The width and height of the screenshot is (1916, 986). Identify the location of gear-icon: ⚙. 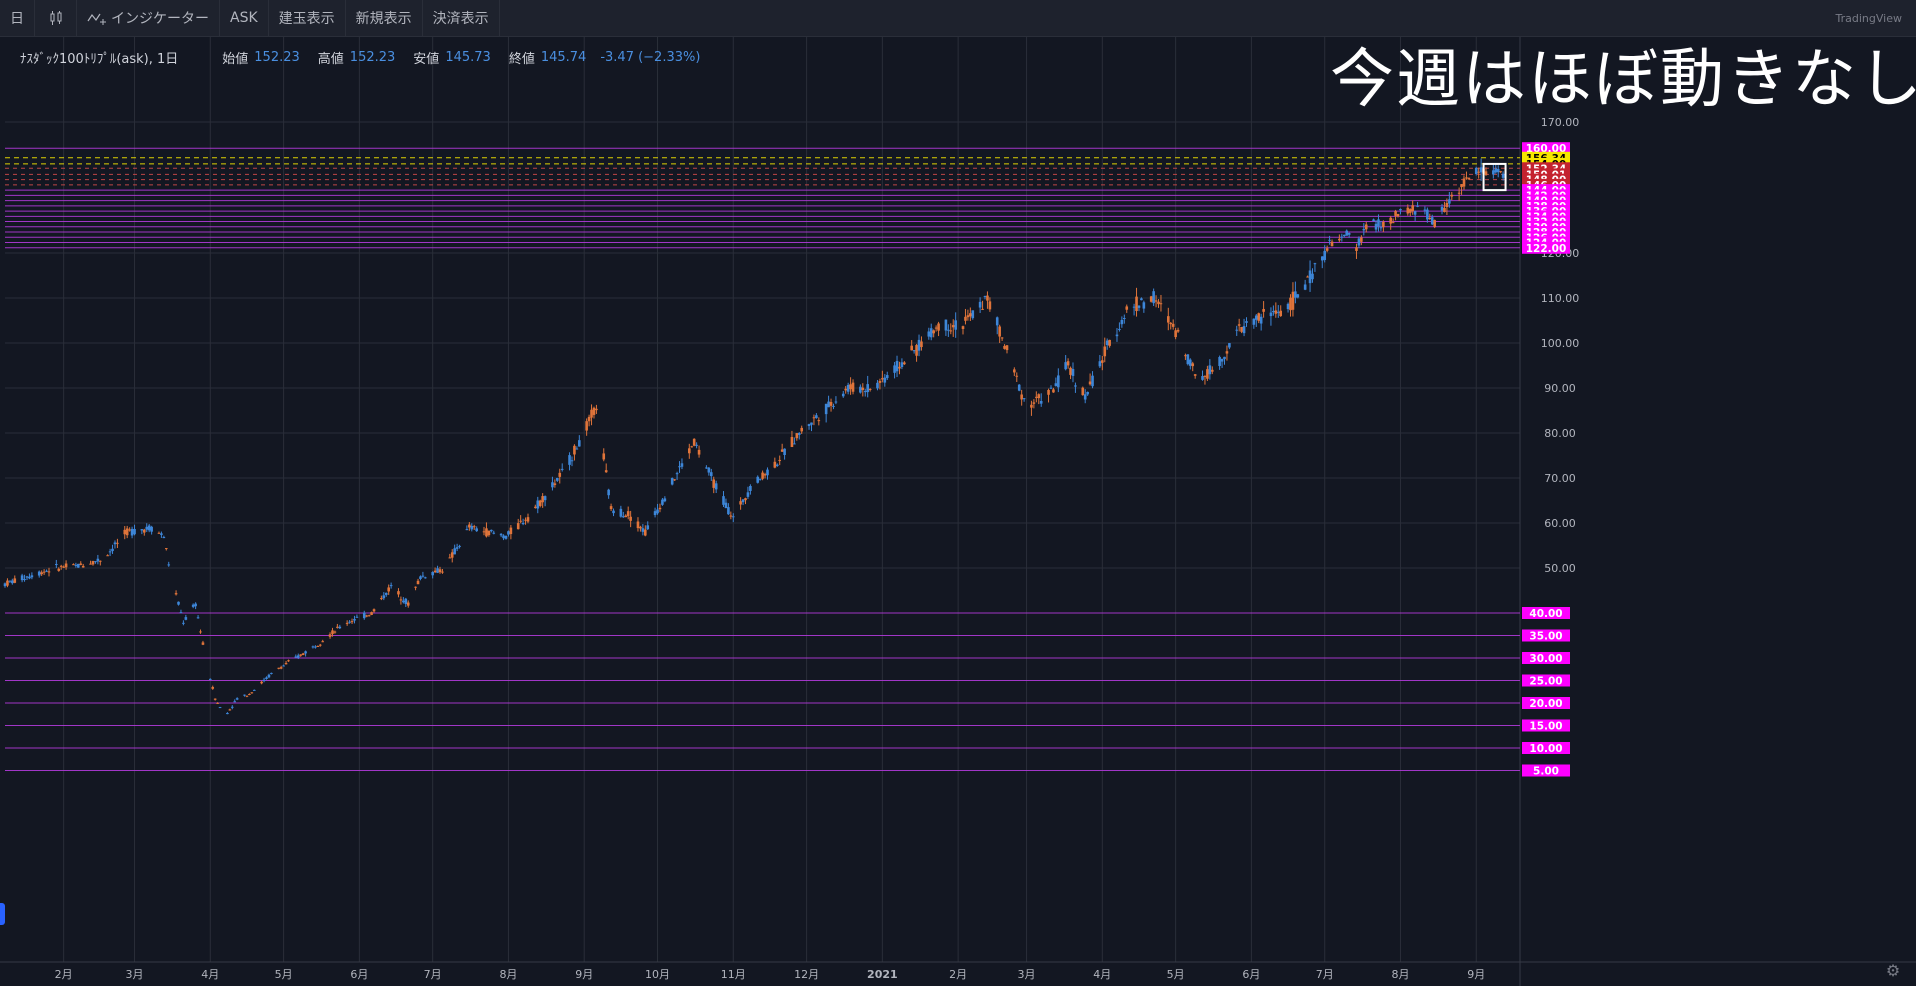
(1893, 970).